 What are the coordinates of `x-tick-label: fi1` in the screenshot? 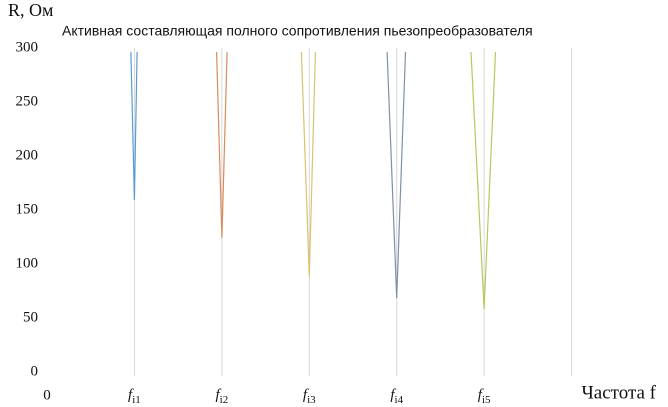 It's located at (134, 396).